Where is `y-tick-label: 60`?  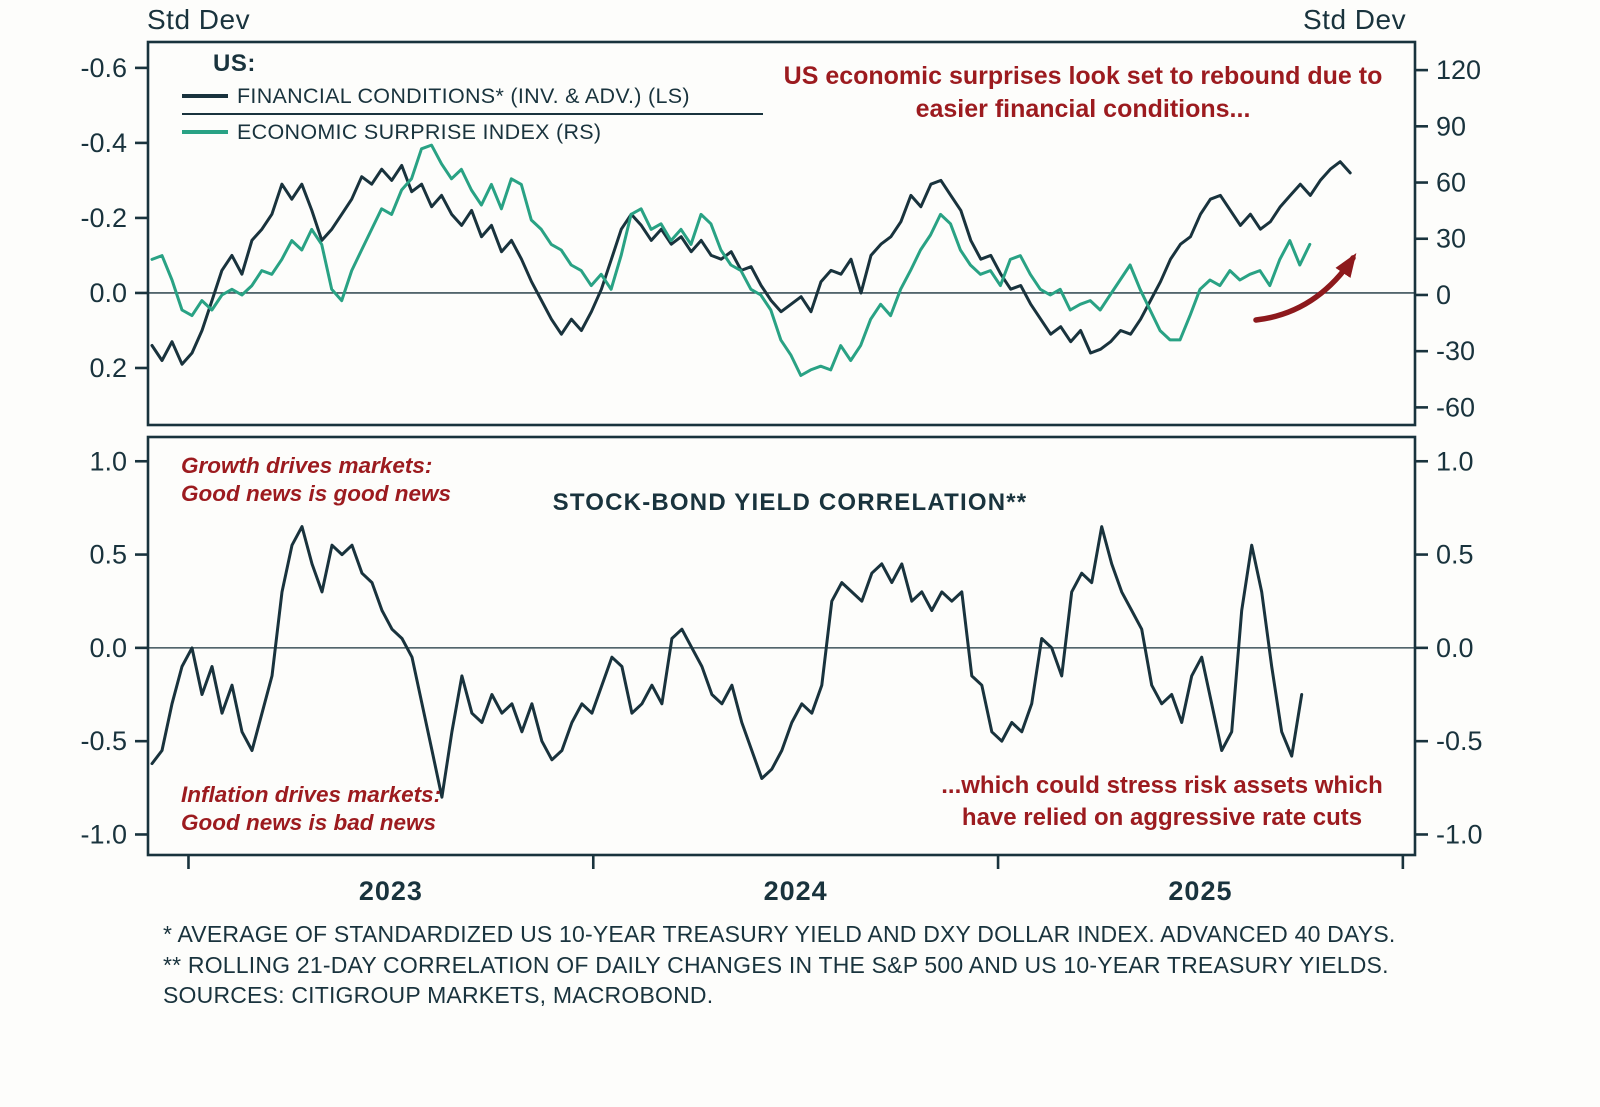
y-tick-label: 60 is located at coordinates (1451, 183).